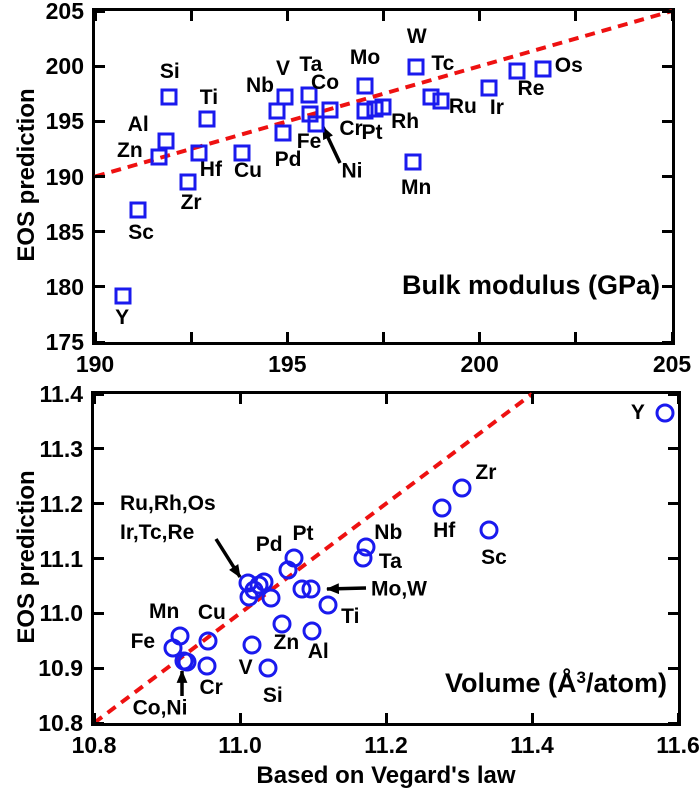 Image resolution: width=700 pixels, height=795 pixels. Describe the element at coordinates (330, 110) in the screenshot. I see `bulk-modulus-point-Co` at that location.